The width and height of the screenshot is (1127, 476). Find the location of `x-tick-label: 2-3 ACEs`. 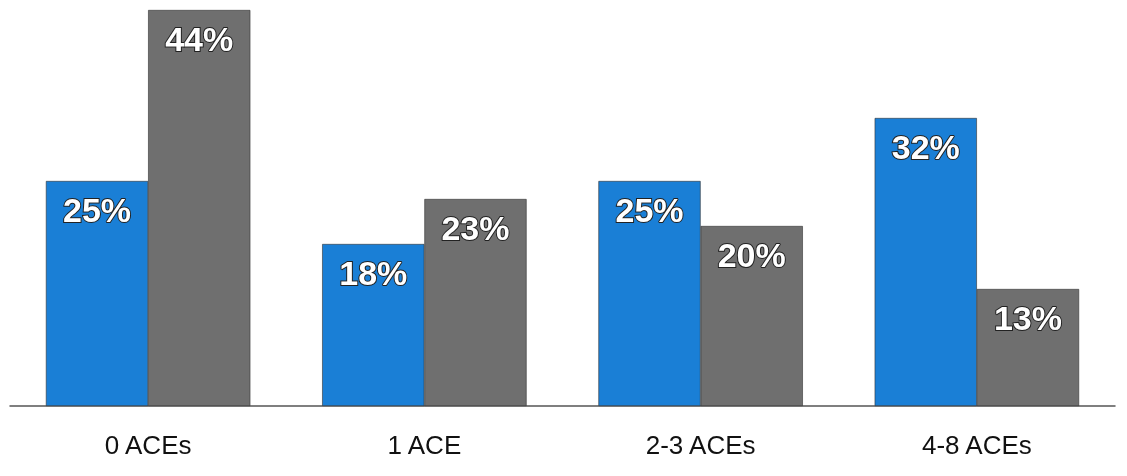

x-tick-label: 2-3 ACEs is located at coordinates (700, 445).